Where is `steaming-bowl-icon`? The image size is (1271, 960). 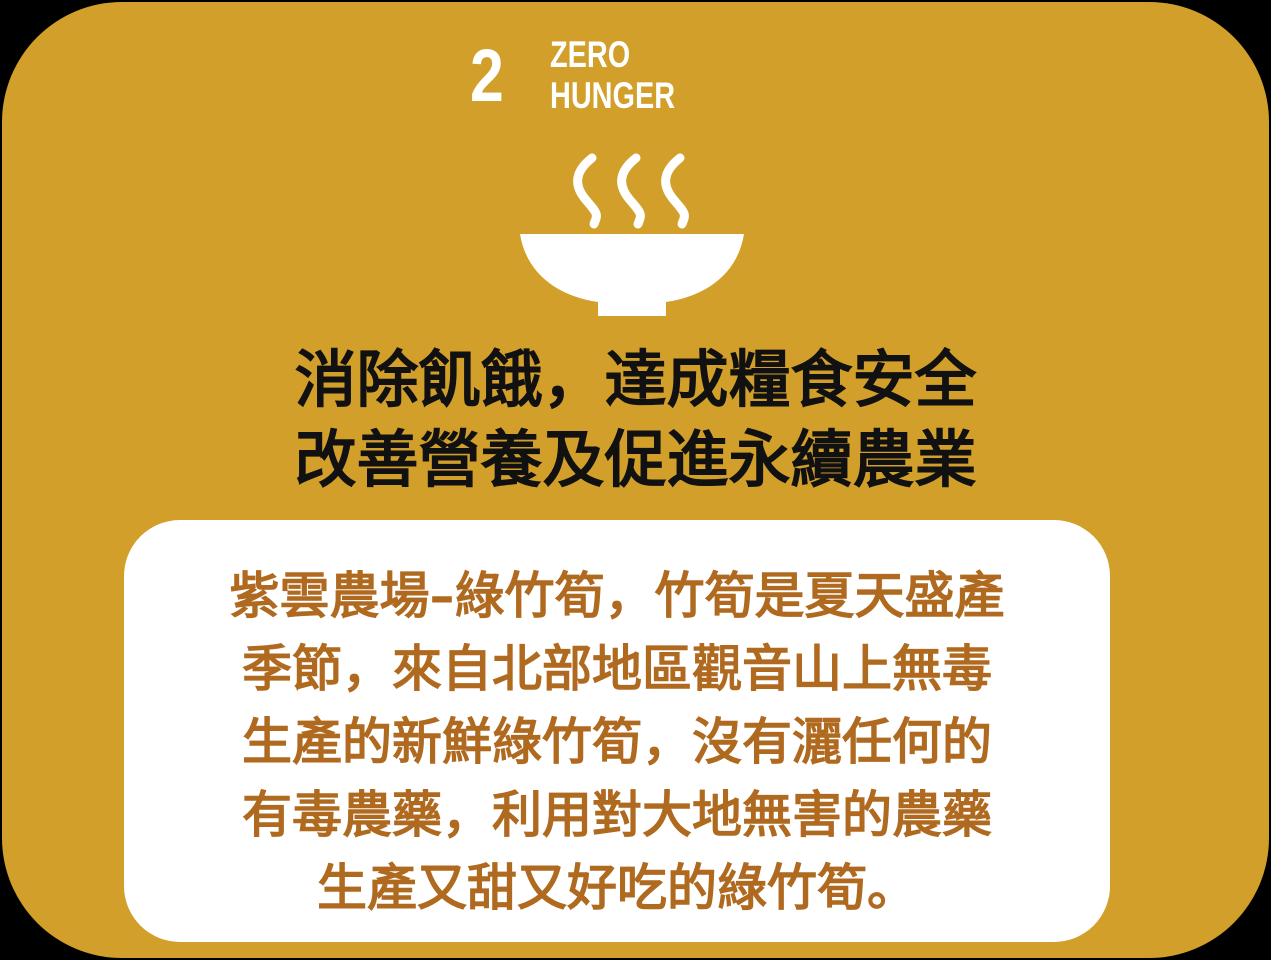 steaming-bowl-icon is located at coordinates (632, 234).